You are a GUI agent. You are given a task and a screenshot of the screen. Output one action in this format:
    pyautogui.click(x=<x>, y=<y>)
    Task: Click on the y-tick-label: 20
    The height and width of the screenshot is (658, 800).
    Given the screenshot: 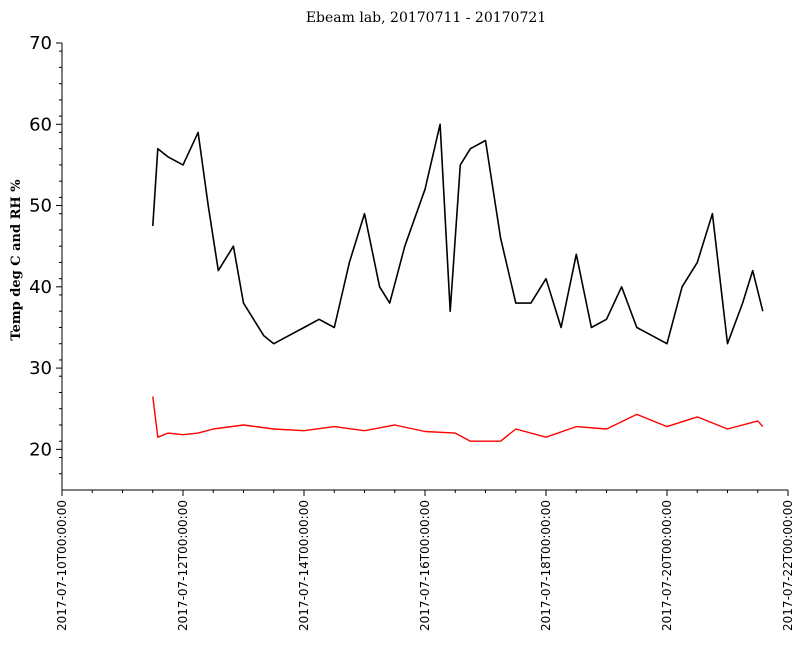 What is the action you would take?
    pyautogui.click(x=40, y=449)
    